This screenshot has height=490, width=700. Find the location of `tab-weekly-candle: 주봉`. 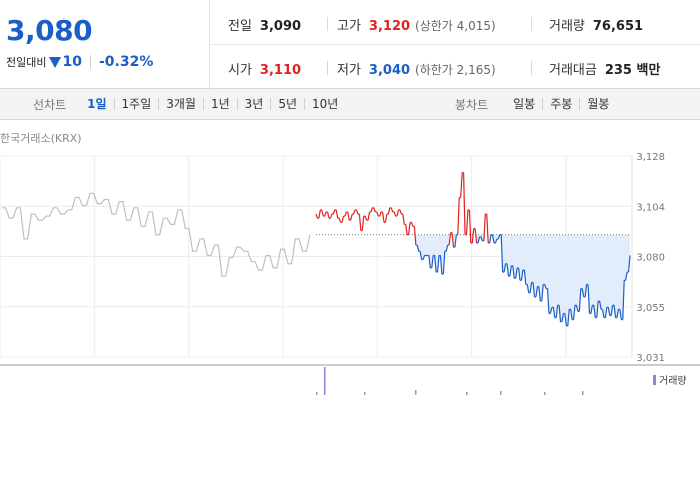

tab-weekly-candle: 주봉 is located at coordinates (562, 104).